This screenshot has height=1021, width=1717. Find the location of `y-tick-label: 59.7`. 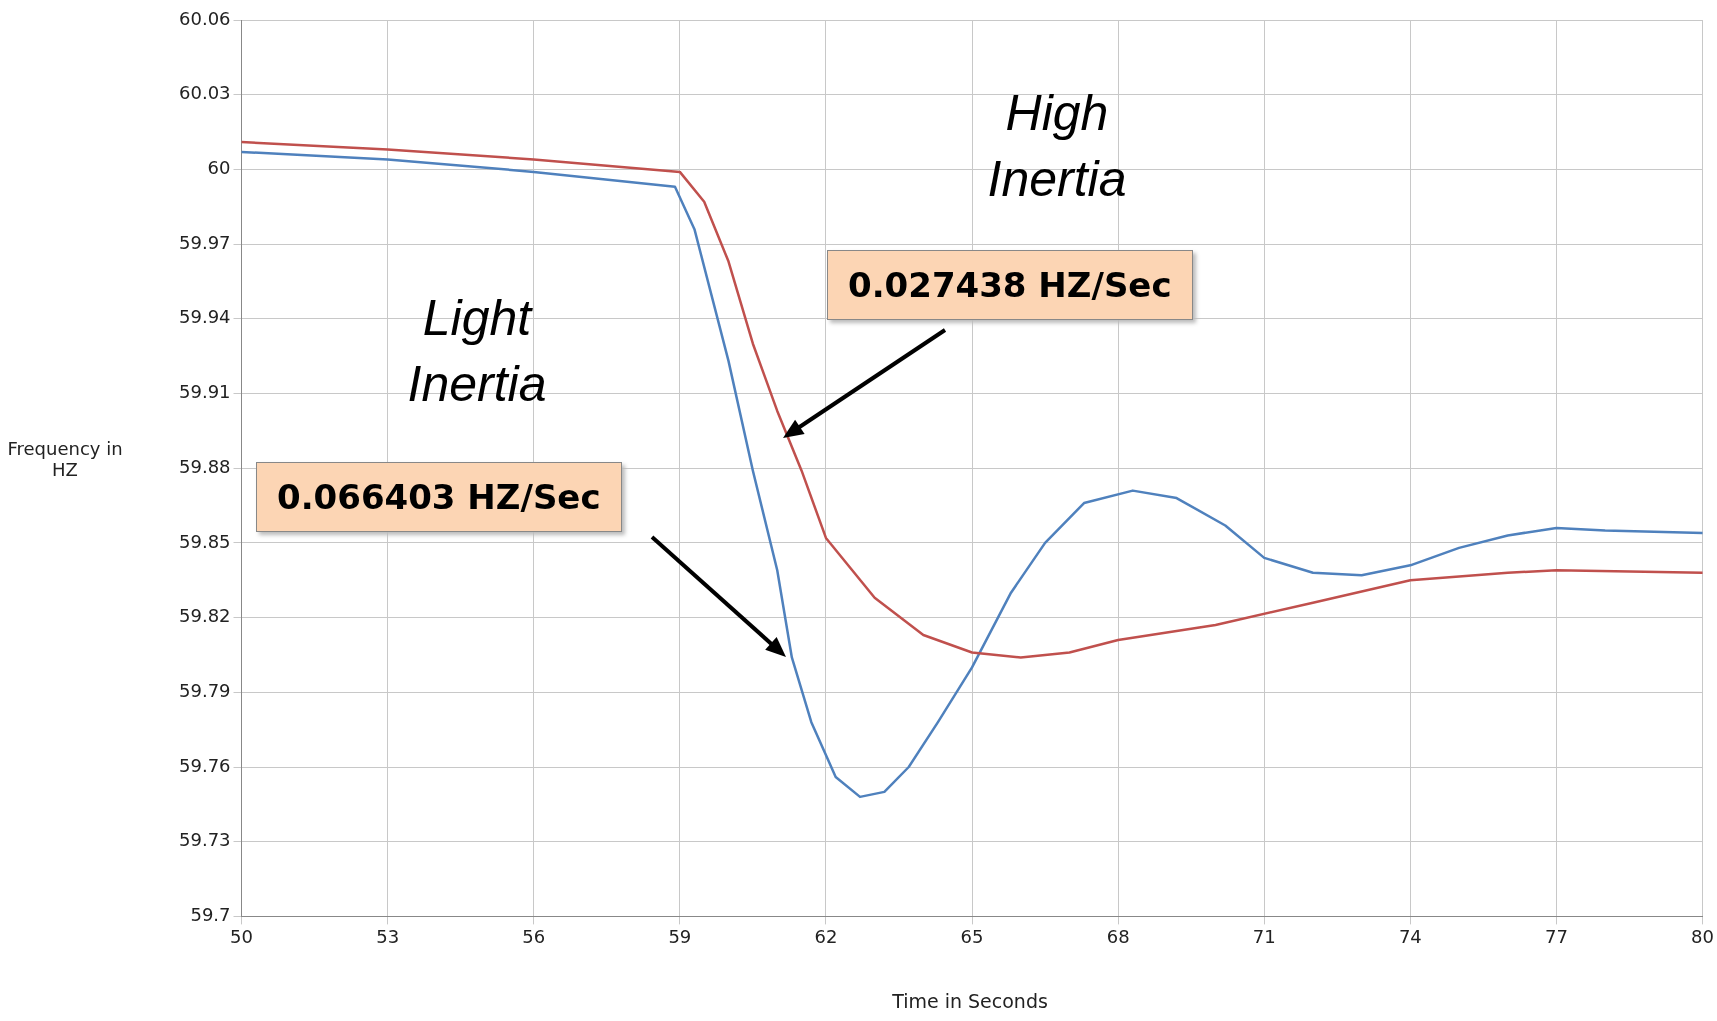

y-tick-label: 59.7 is located at coordinates (210, 915).